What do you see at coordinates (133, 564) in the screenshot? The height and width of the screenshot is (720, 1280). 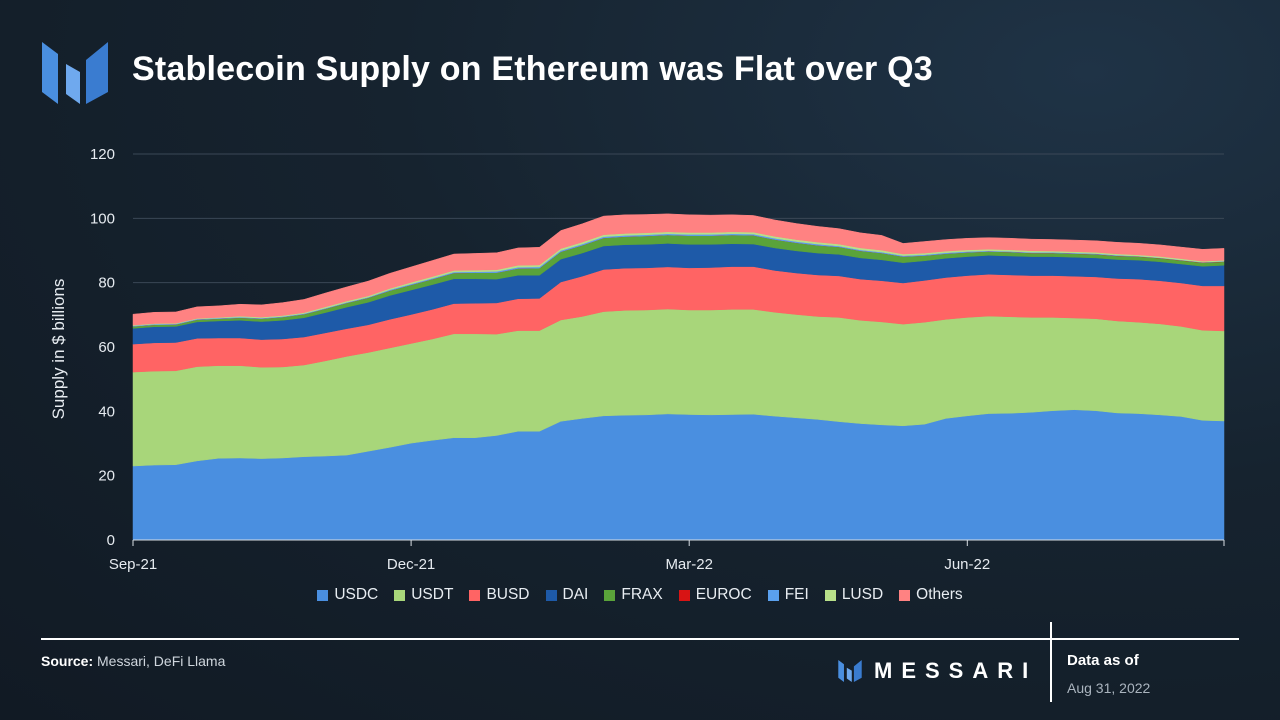 I see `x-tick-label: Sep-21` at bounding box center [133, 564].